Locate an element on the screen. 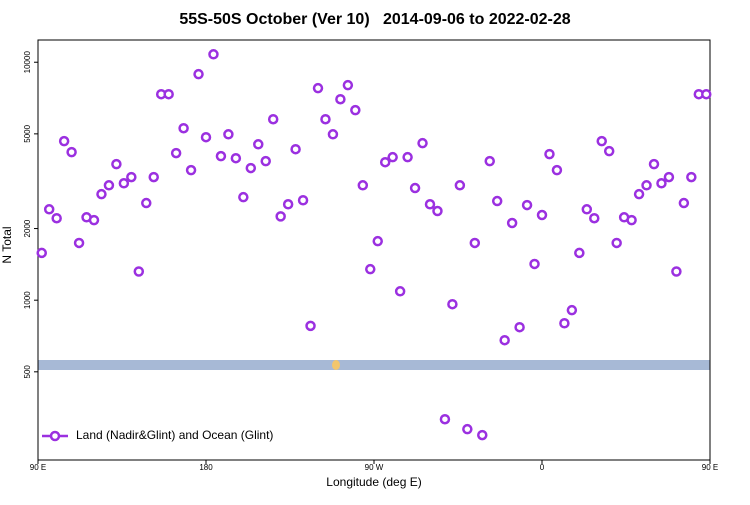  y-tick-label: 1000 is located at coordinates (27, 300).